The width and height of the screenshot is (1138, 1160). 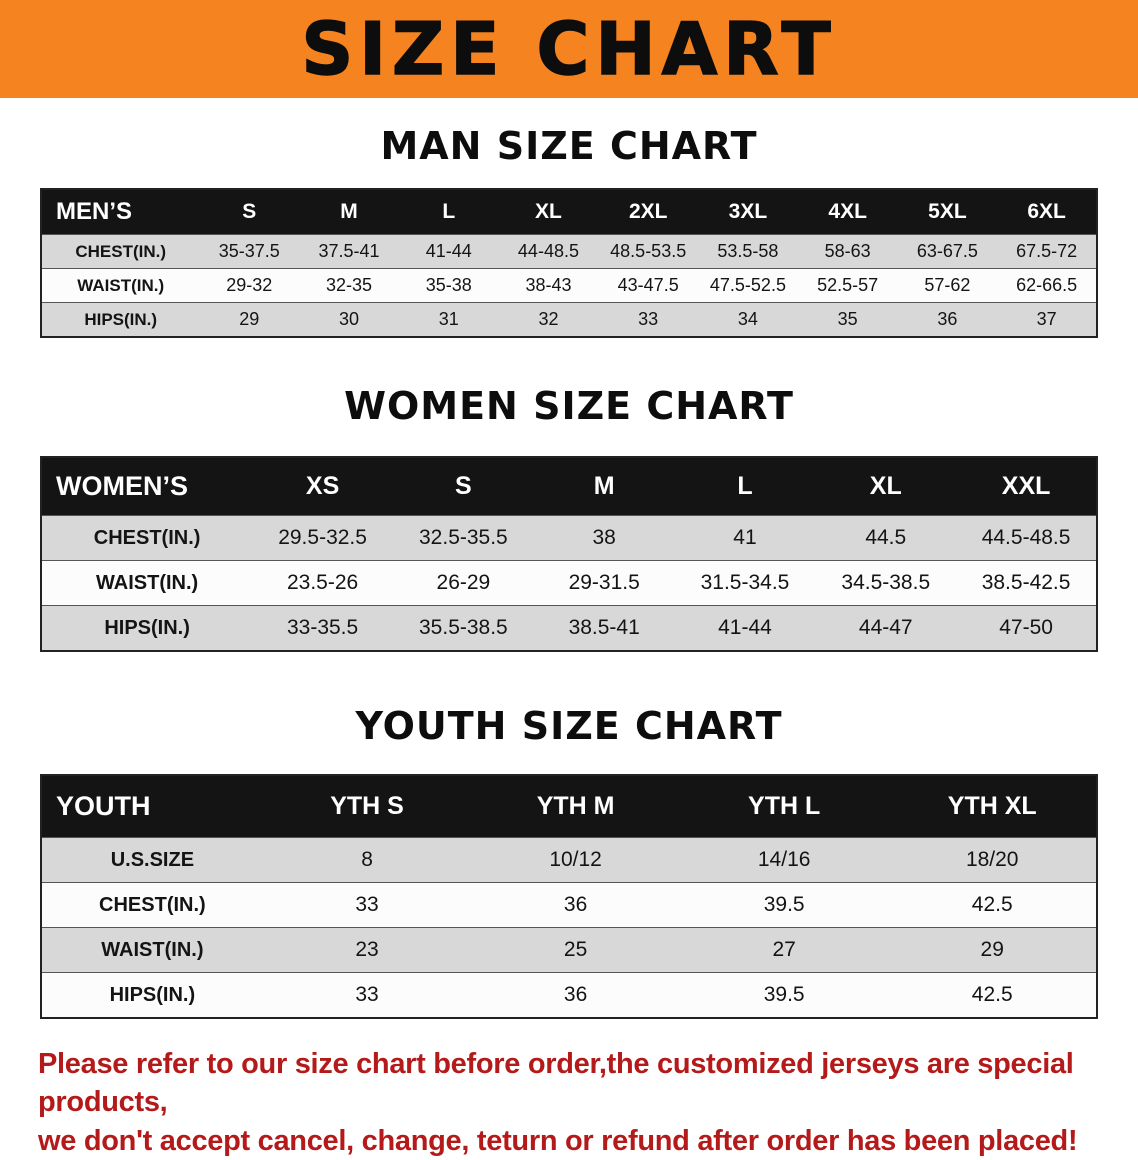 I want to click on size-value-cell: 18/20, so click(x=992, y=859).